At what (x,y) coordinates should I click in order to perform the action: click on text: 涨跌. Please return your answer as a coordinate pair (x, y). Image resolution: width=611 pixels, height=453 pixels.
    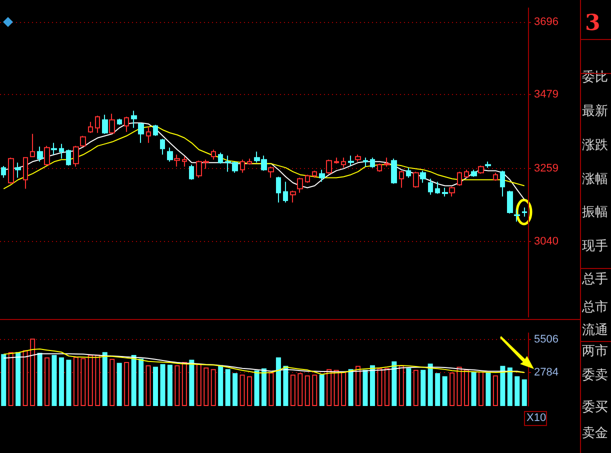
    Looking at the image, I should click on (595, 146).